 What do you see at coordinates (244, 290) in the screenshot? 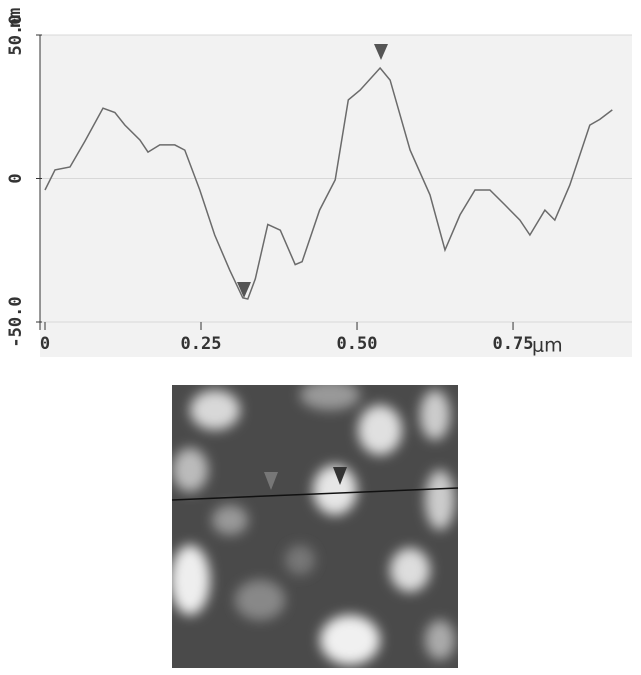
I see `valley-marker` at bounding box center [244, 290].